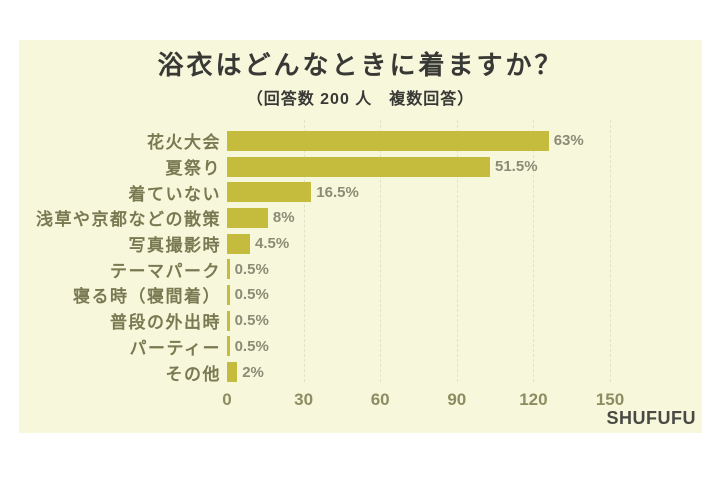  I want to click on chart-title: 浴衣はどんなときに着ますか？, so click(360, 65).